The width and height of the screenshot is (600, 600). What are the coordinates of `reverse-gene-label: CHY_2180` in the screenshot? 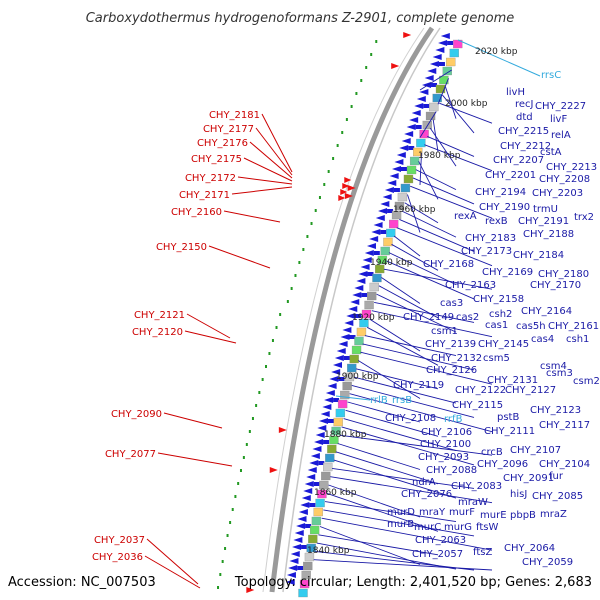 It's located at (563, 274).